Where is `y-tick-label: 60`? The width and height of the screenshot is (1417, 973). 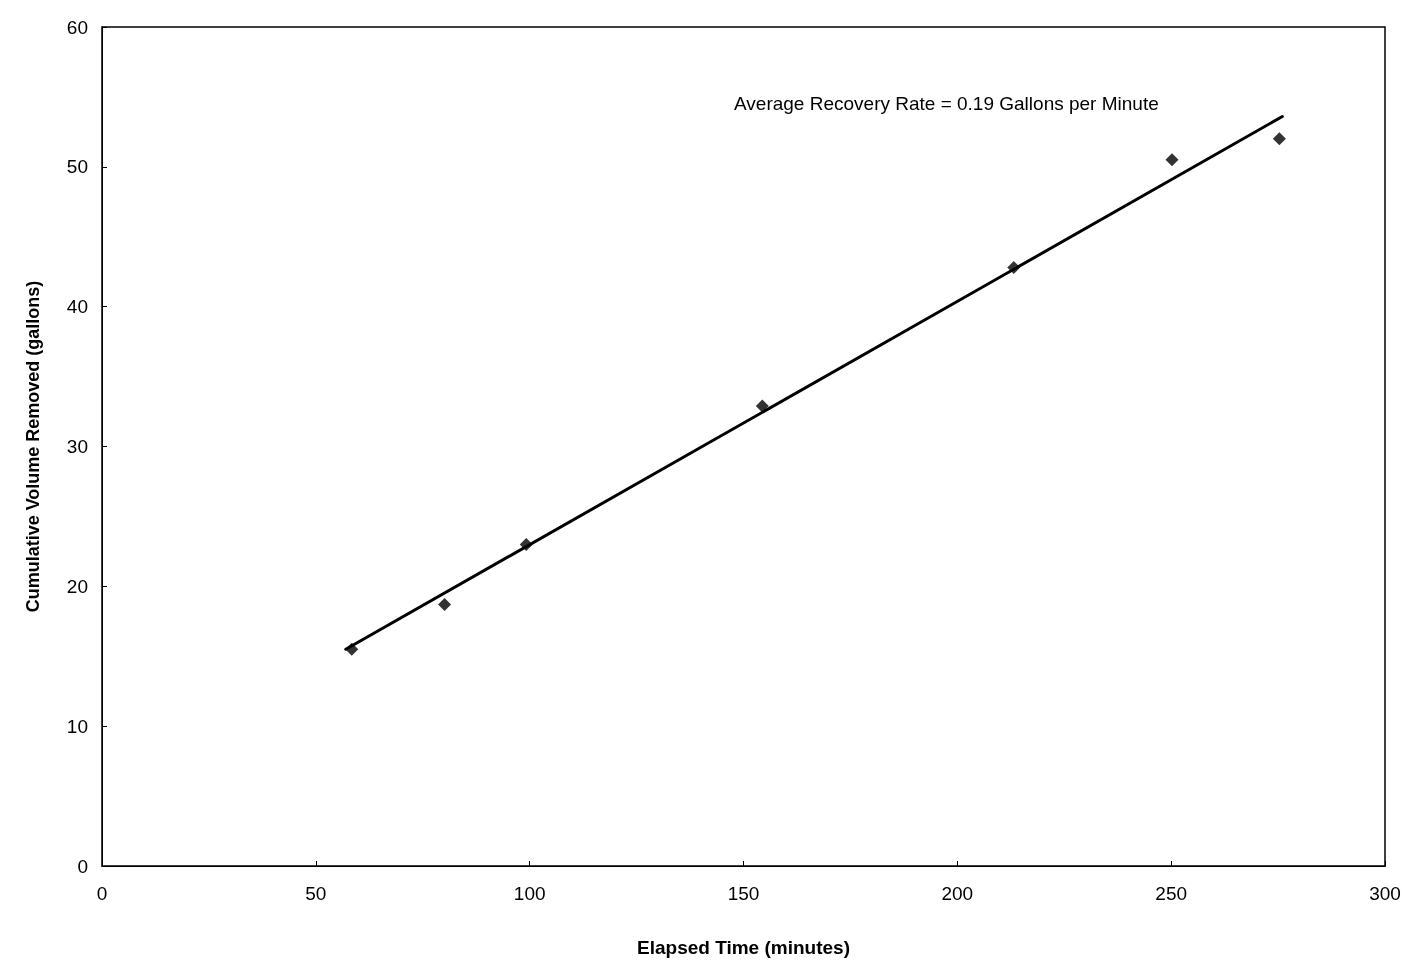
y-tick-label: 60 is located at coordinates (77, 27).